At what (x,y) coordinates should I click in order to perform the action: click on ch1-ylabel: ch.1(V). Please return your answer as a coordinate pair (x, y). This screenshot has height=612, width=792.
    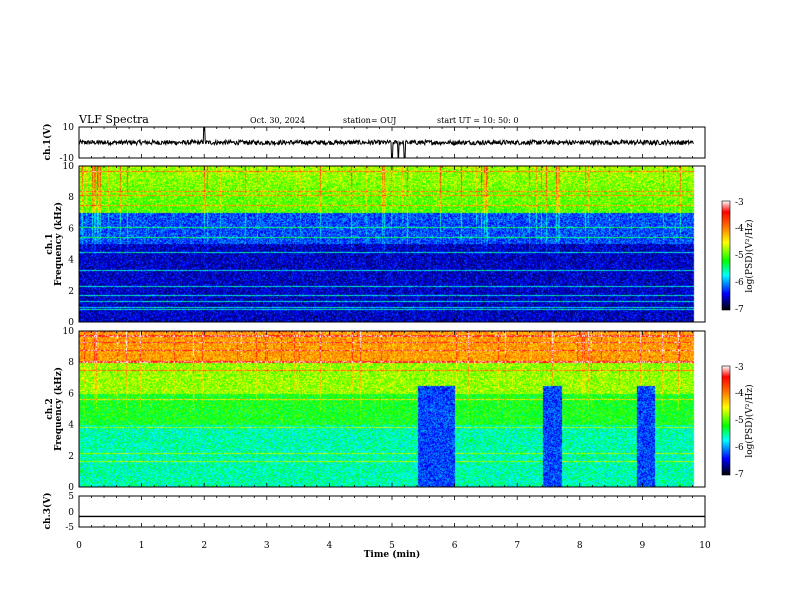
    Looking at the image, I should click on (47, 142).